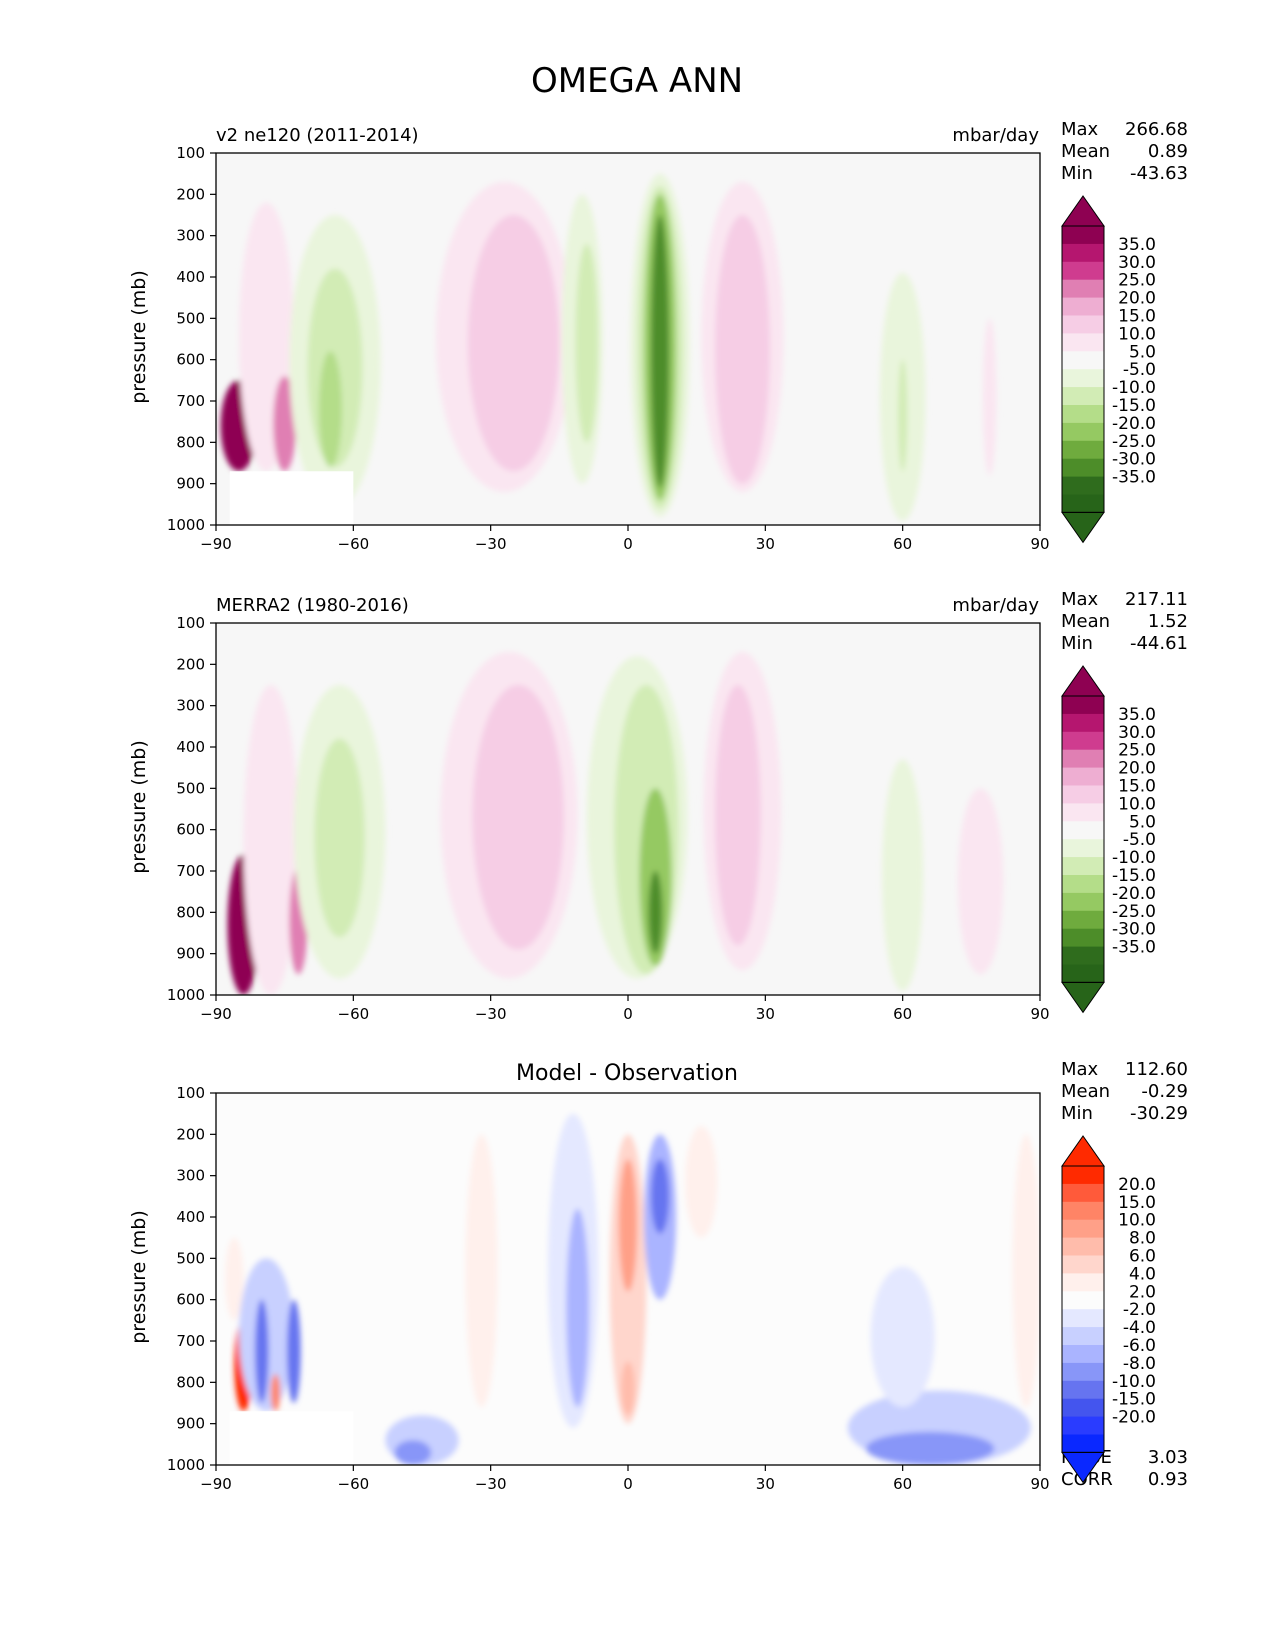  What do you see at coordinates (1080, 129) in the screenshot?
I see `stat-label-max: Max` at bounding box center [1080, 129].